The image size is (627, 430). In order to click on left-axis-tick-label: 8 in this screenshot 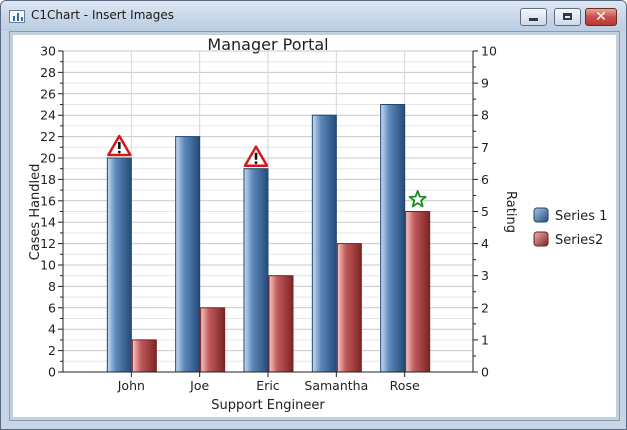, I will do `click(52, 286)`.